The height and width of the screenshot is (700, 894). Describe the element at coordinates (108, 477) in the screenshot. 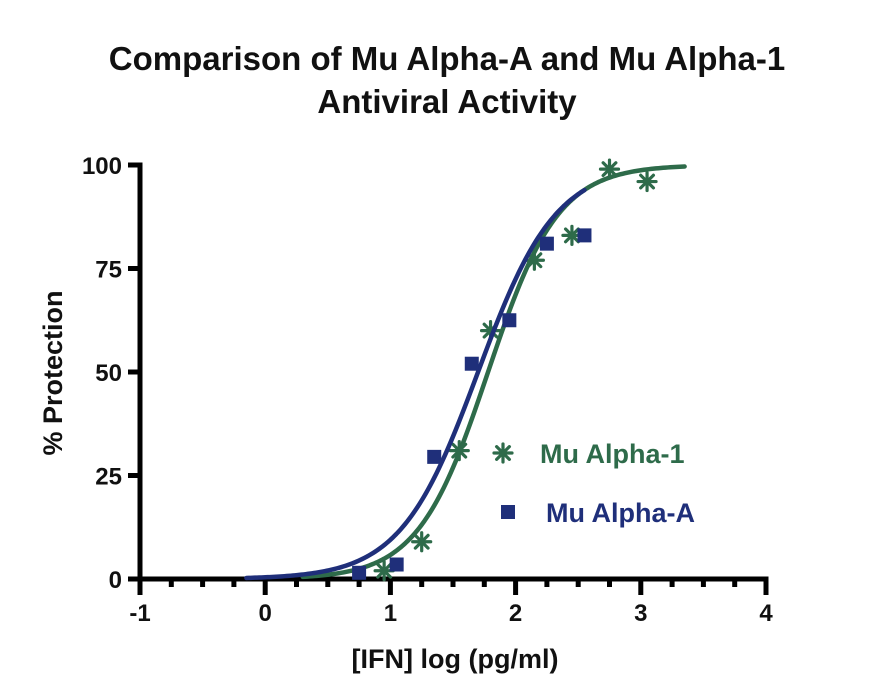

I see `y-tick-label: 25` at that location.